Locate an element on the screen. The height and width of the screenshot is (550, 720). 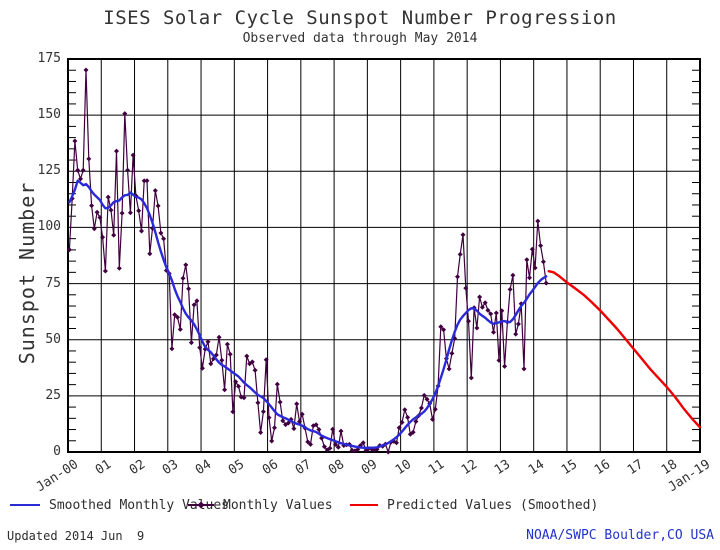
legend-item-monthly-values: Monthly Values is located at coordinates (260, 505).